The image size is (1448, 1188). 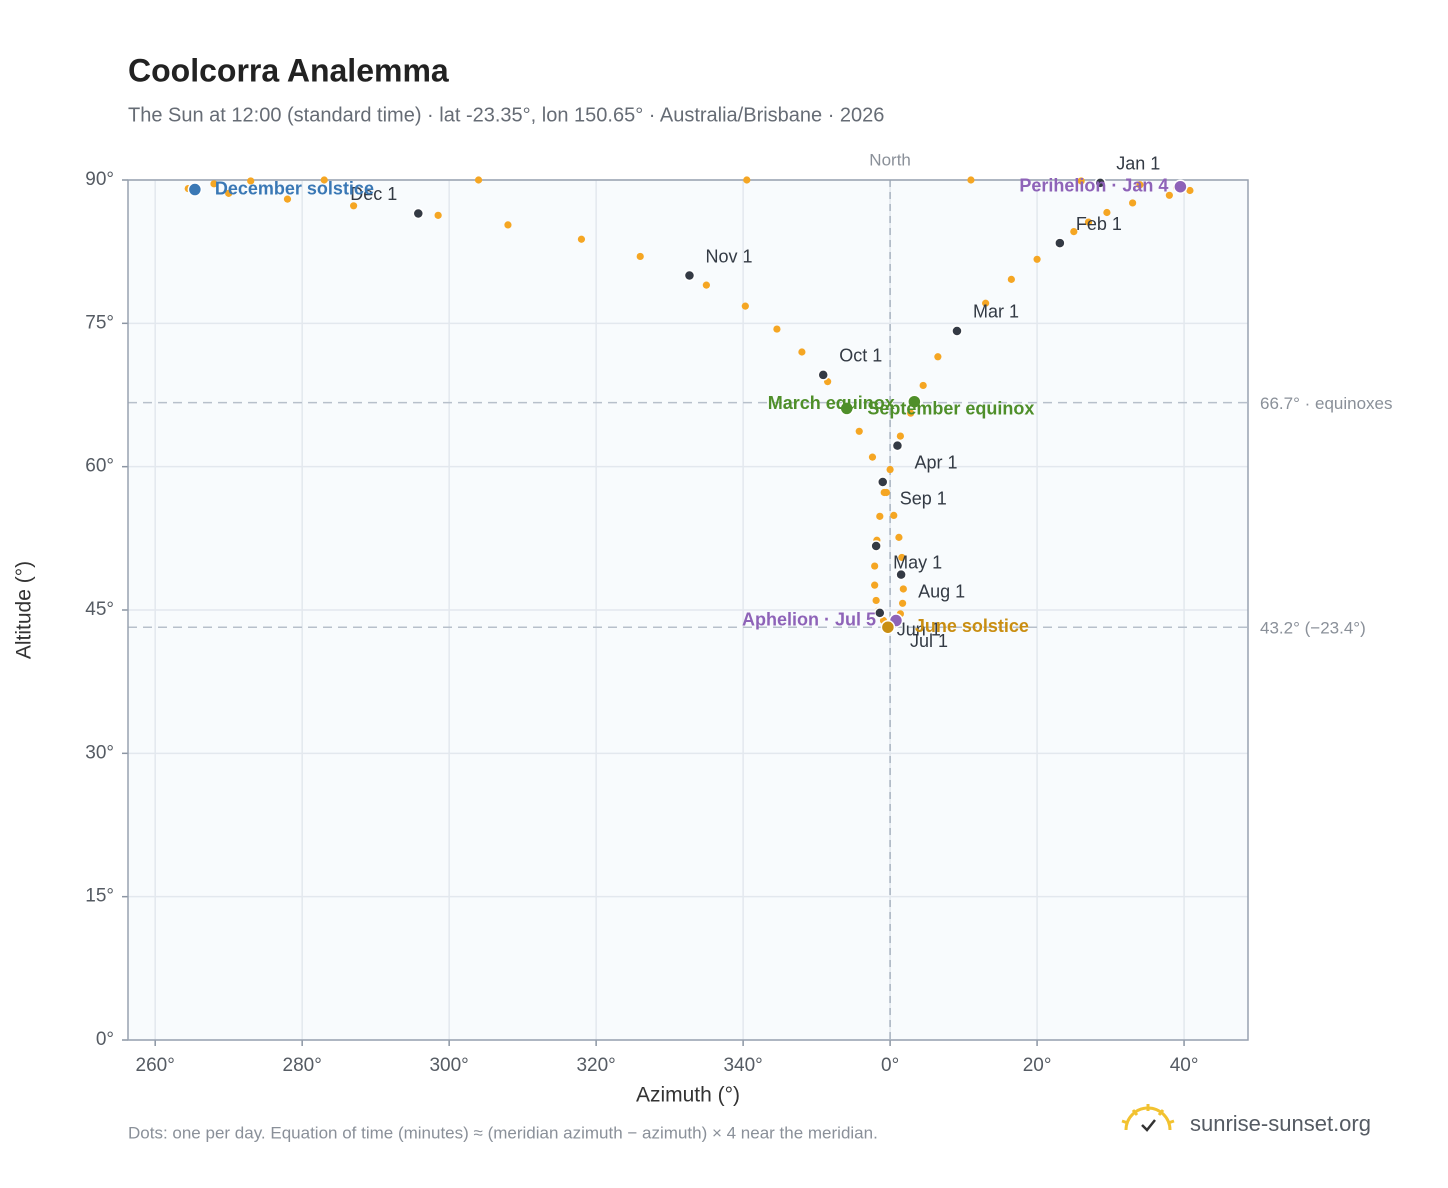 I want to click on event-label: June solstice, so click(x=972, y=626).